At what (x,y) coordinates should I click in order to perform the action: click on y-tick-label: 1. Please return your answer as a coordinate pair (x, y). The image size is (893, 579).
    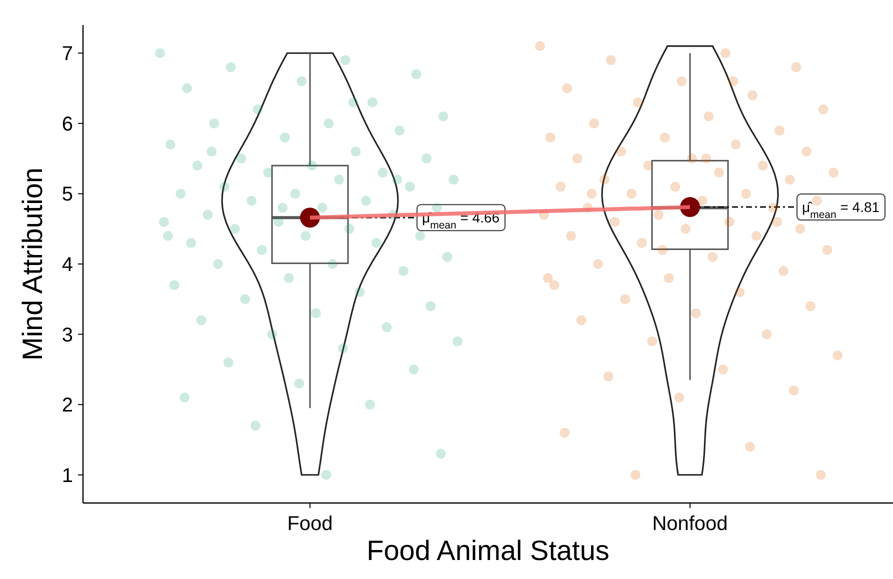
    Looking at the image, I should click on (67, 475).